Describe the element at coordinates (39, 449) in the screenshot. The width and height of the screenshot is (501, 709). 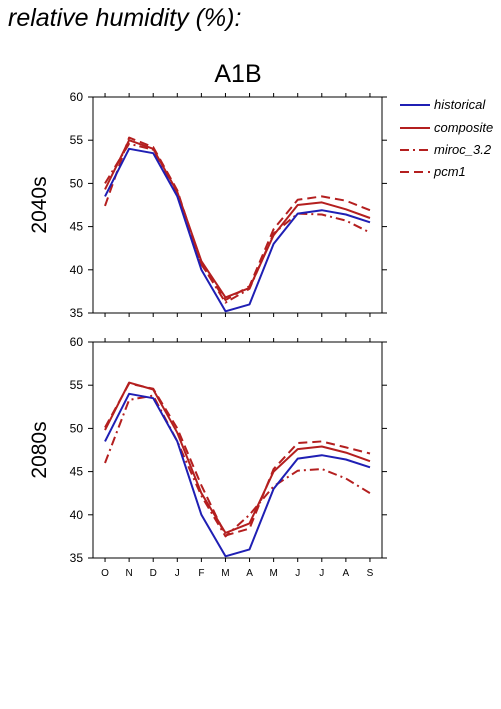
I see `panel-label: 2080s` at that location.